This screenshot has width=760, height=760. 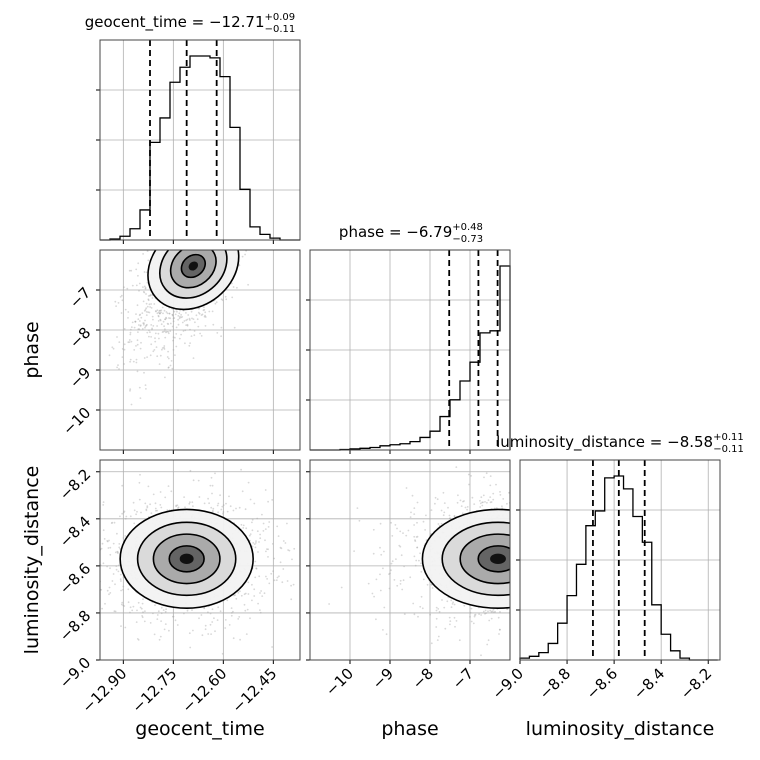 I want to click on contour-line, so click(x=475, y=559).